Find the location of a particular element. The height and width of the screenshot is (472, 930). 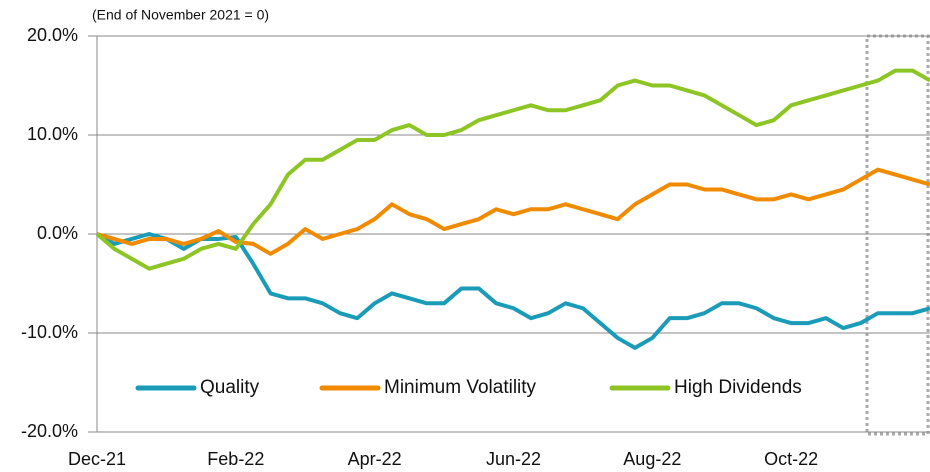

y-tick-label: 0.0% is located at coordinates (57, 233).